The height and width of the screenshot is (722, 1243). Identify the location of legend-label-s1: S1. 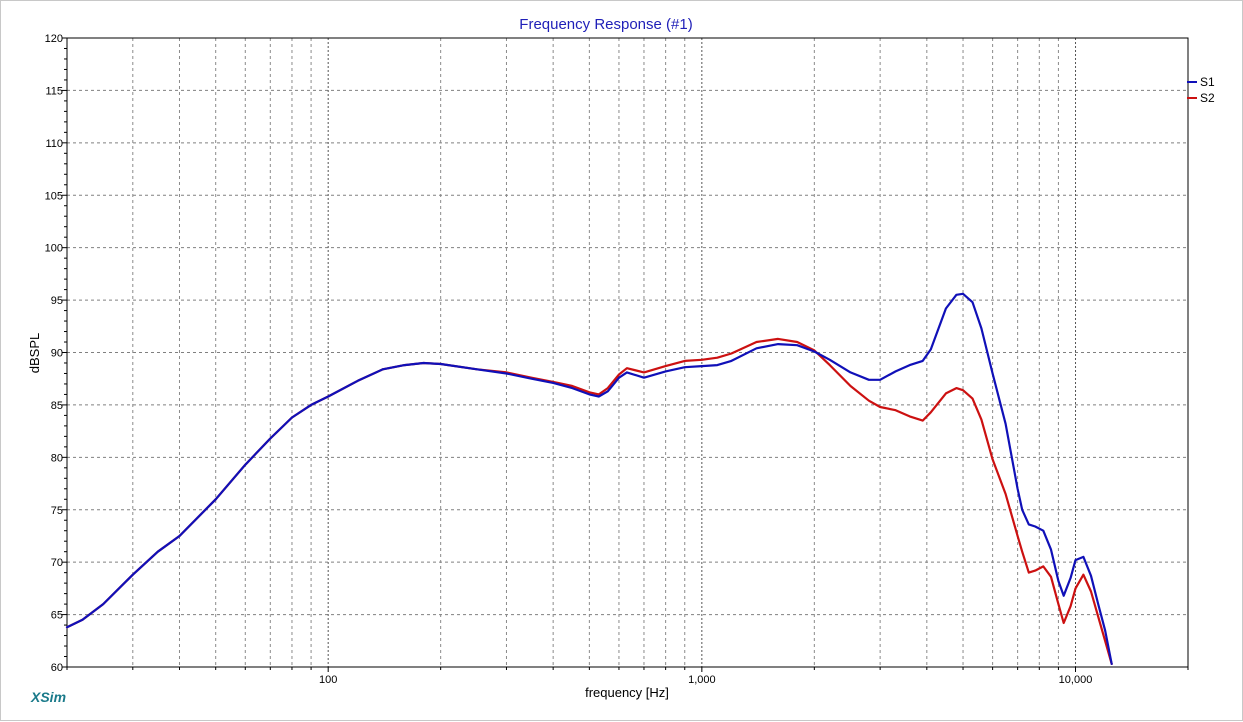
(1207, 82).